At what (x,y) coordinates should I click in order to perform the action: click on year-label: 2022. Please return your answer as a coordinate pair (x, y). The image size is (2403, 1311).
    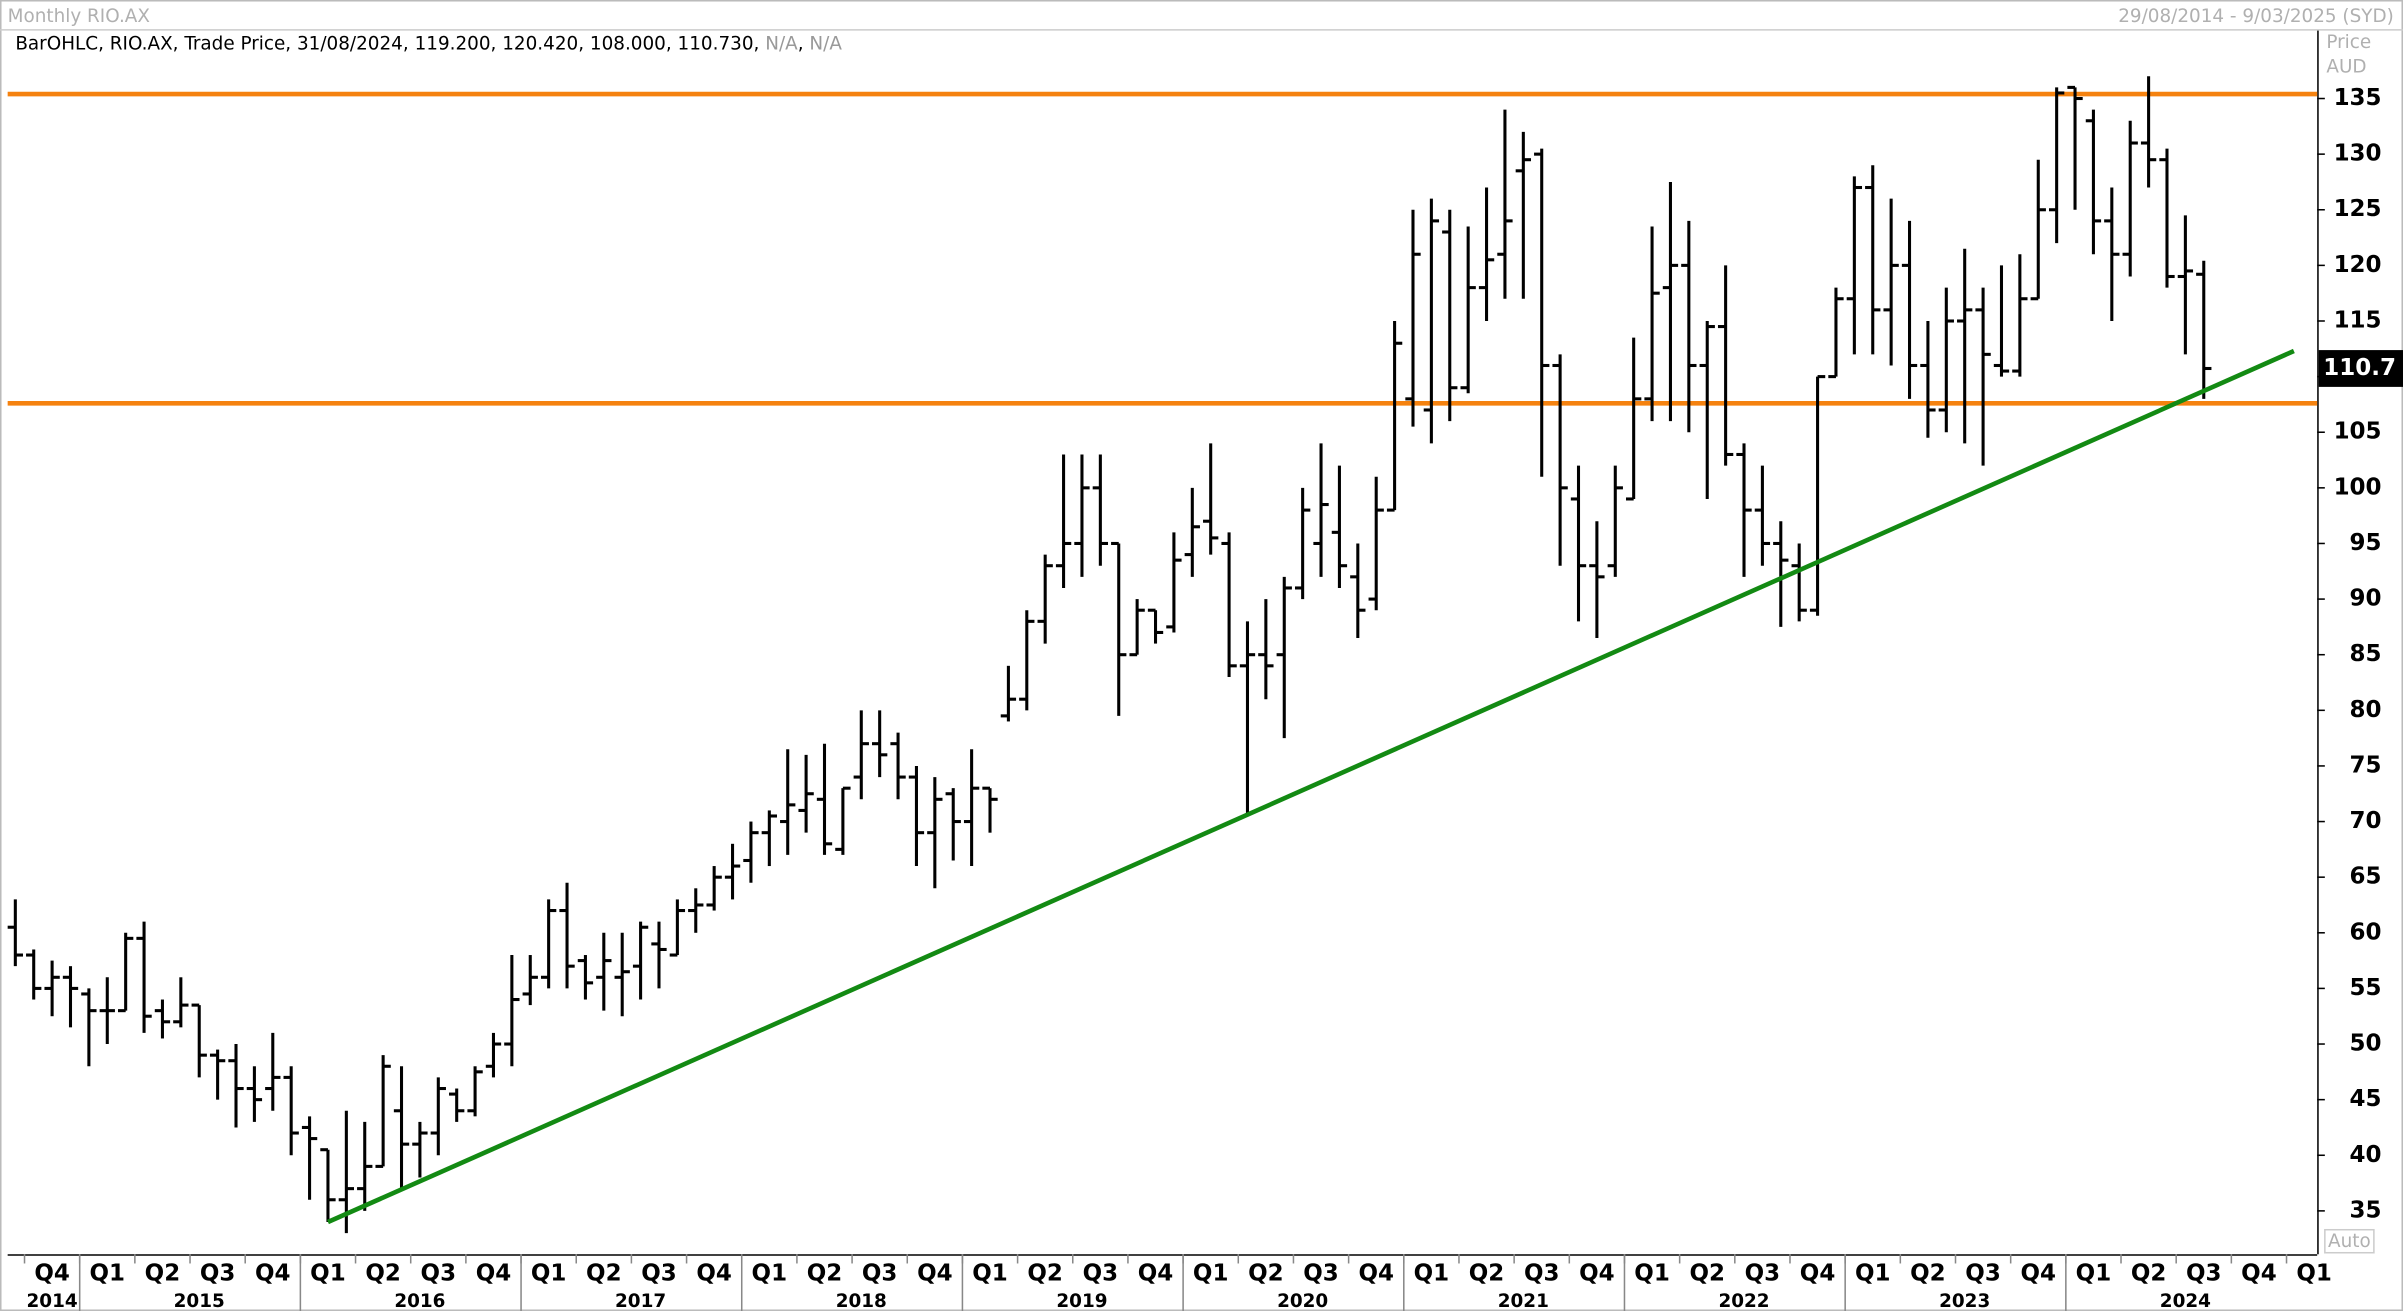
    Looking at the image, I should click on (1743, 1301).